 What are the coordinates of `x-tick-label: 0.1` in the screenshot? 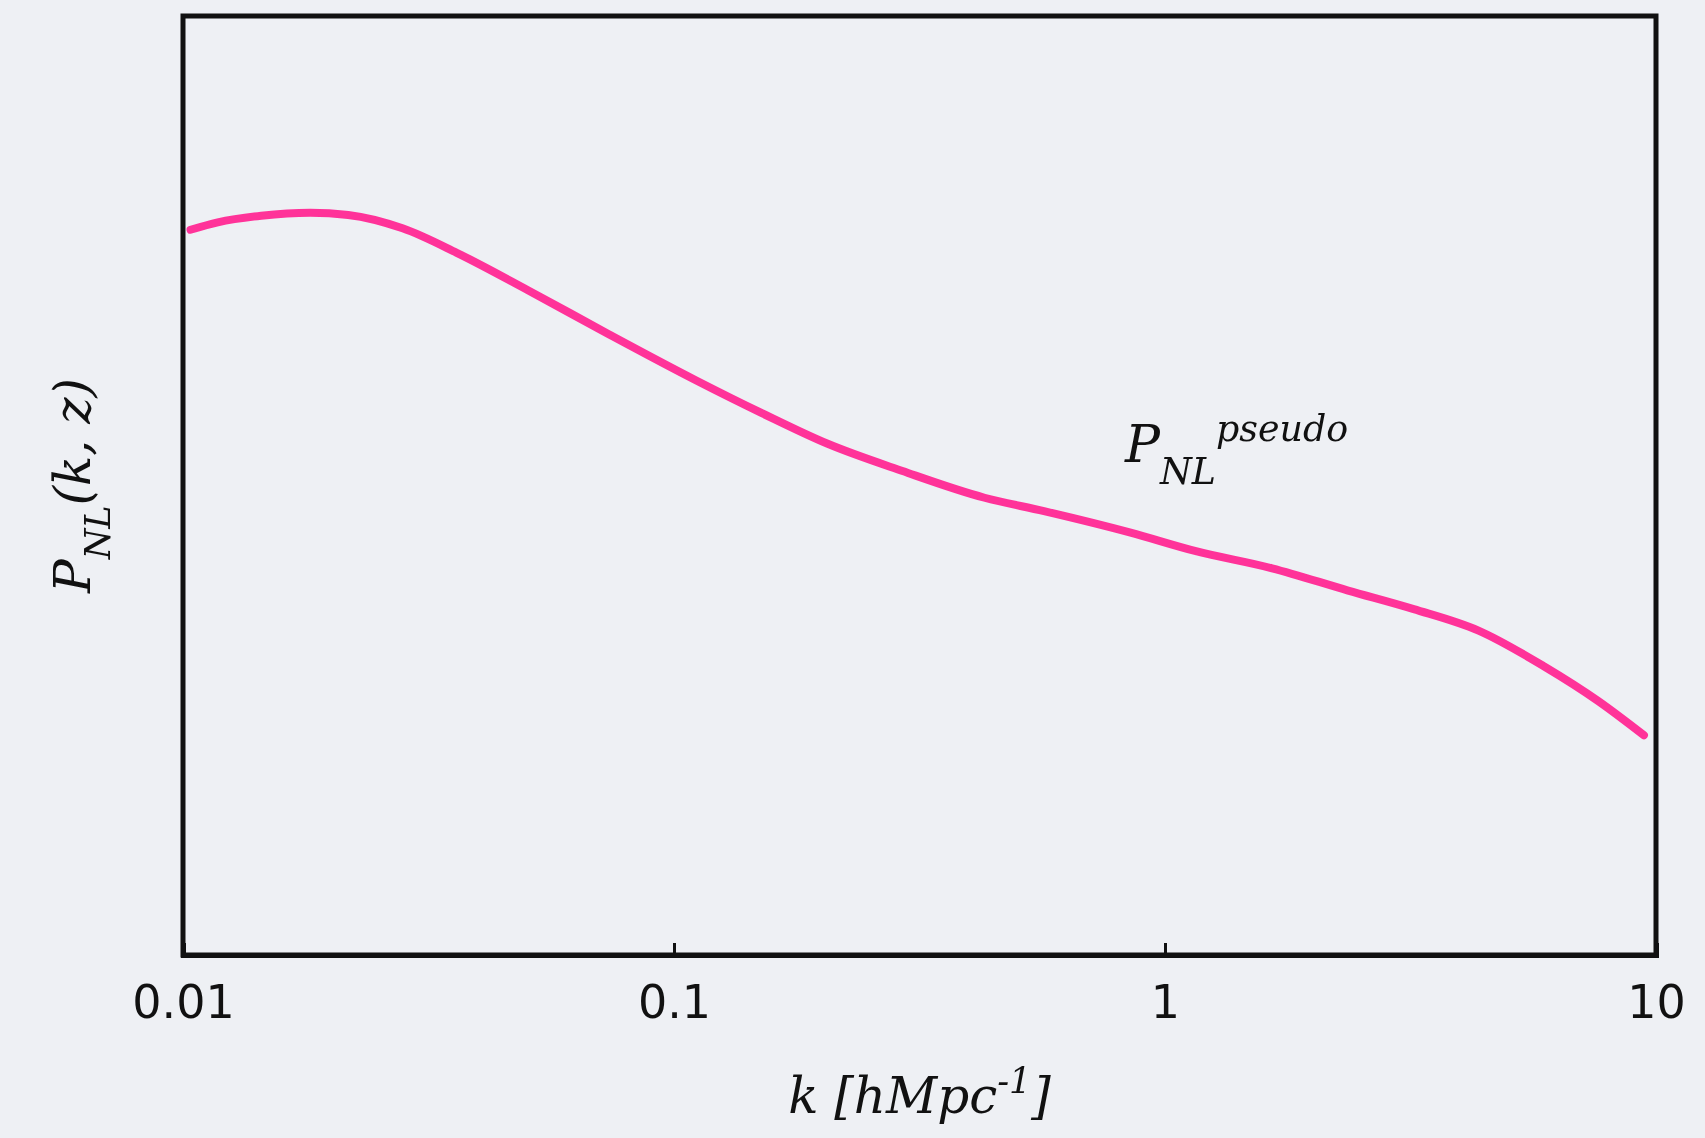 It's located at (674, 1001).